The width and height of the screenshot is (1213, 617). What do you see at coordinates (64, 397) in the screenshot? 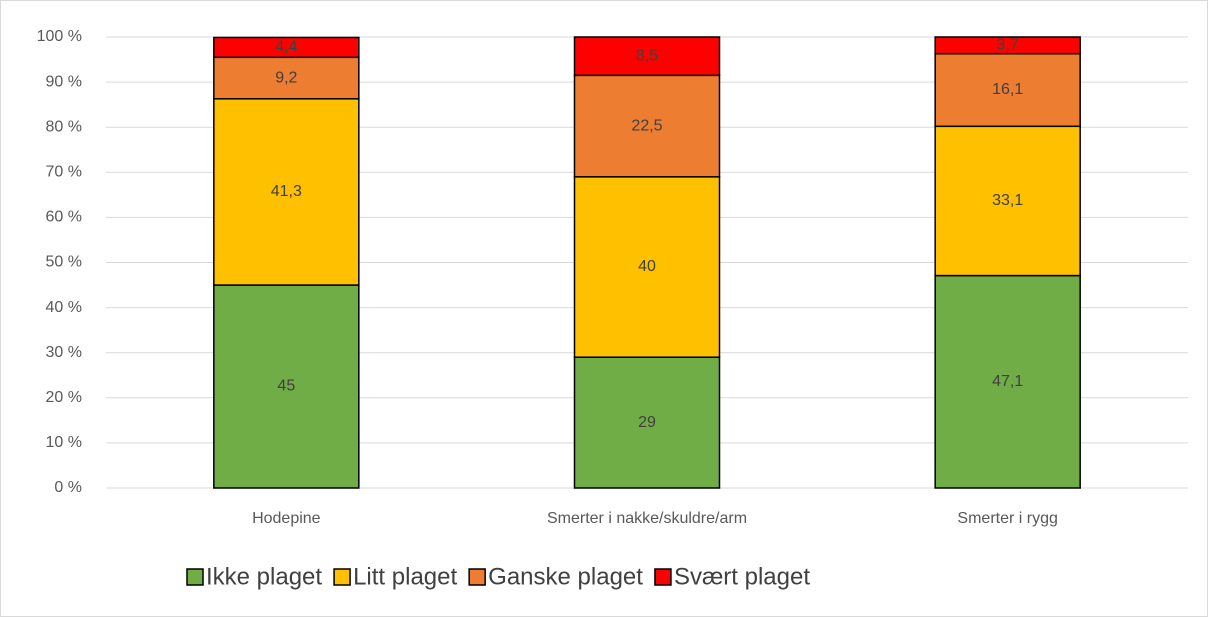
I see `y-tick-label: 20 %` at bounding box center [64, 397].